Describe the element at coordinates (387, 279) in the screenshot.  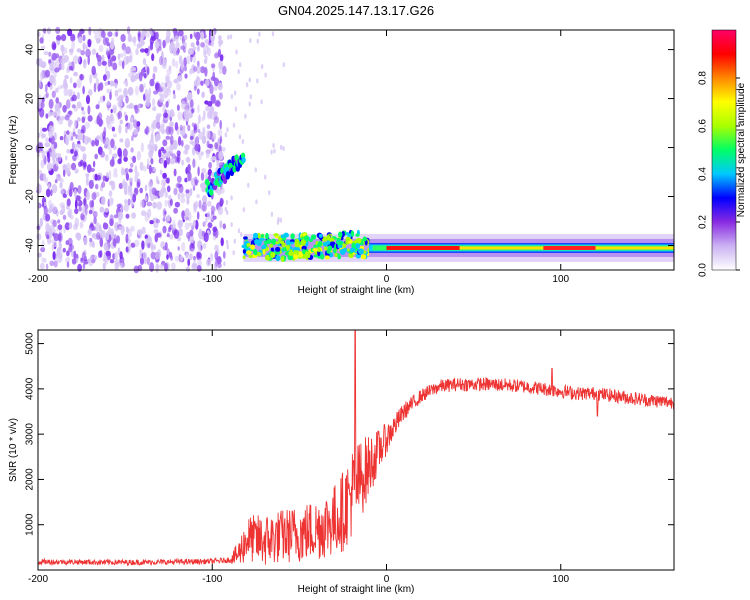
I see `x-tick-label: 0` at that location.